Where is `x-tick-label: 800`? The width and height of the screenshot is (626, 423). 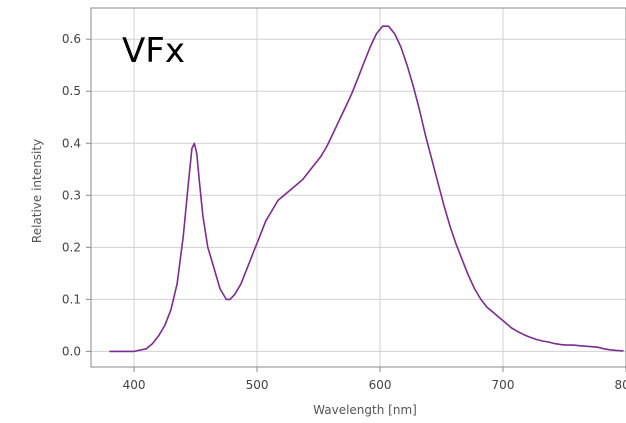 x-tick-label: 800 is located at coordinates (620, 385).